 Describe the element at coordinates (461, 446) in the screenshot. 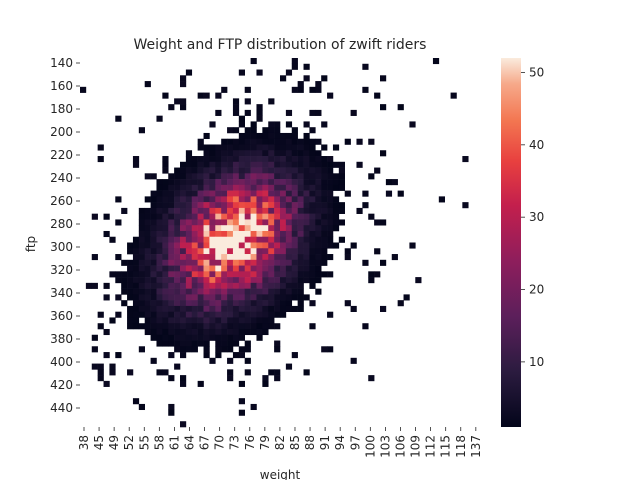

I see `x-tick-label: 118` at that location.